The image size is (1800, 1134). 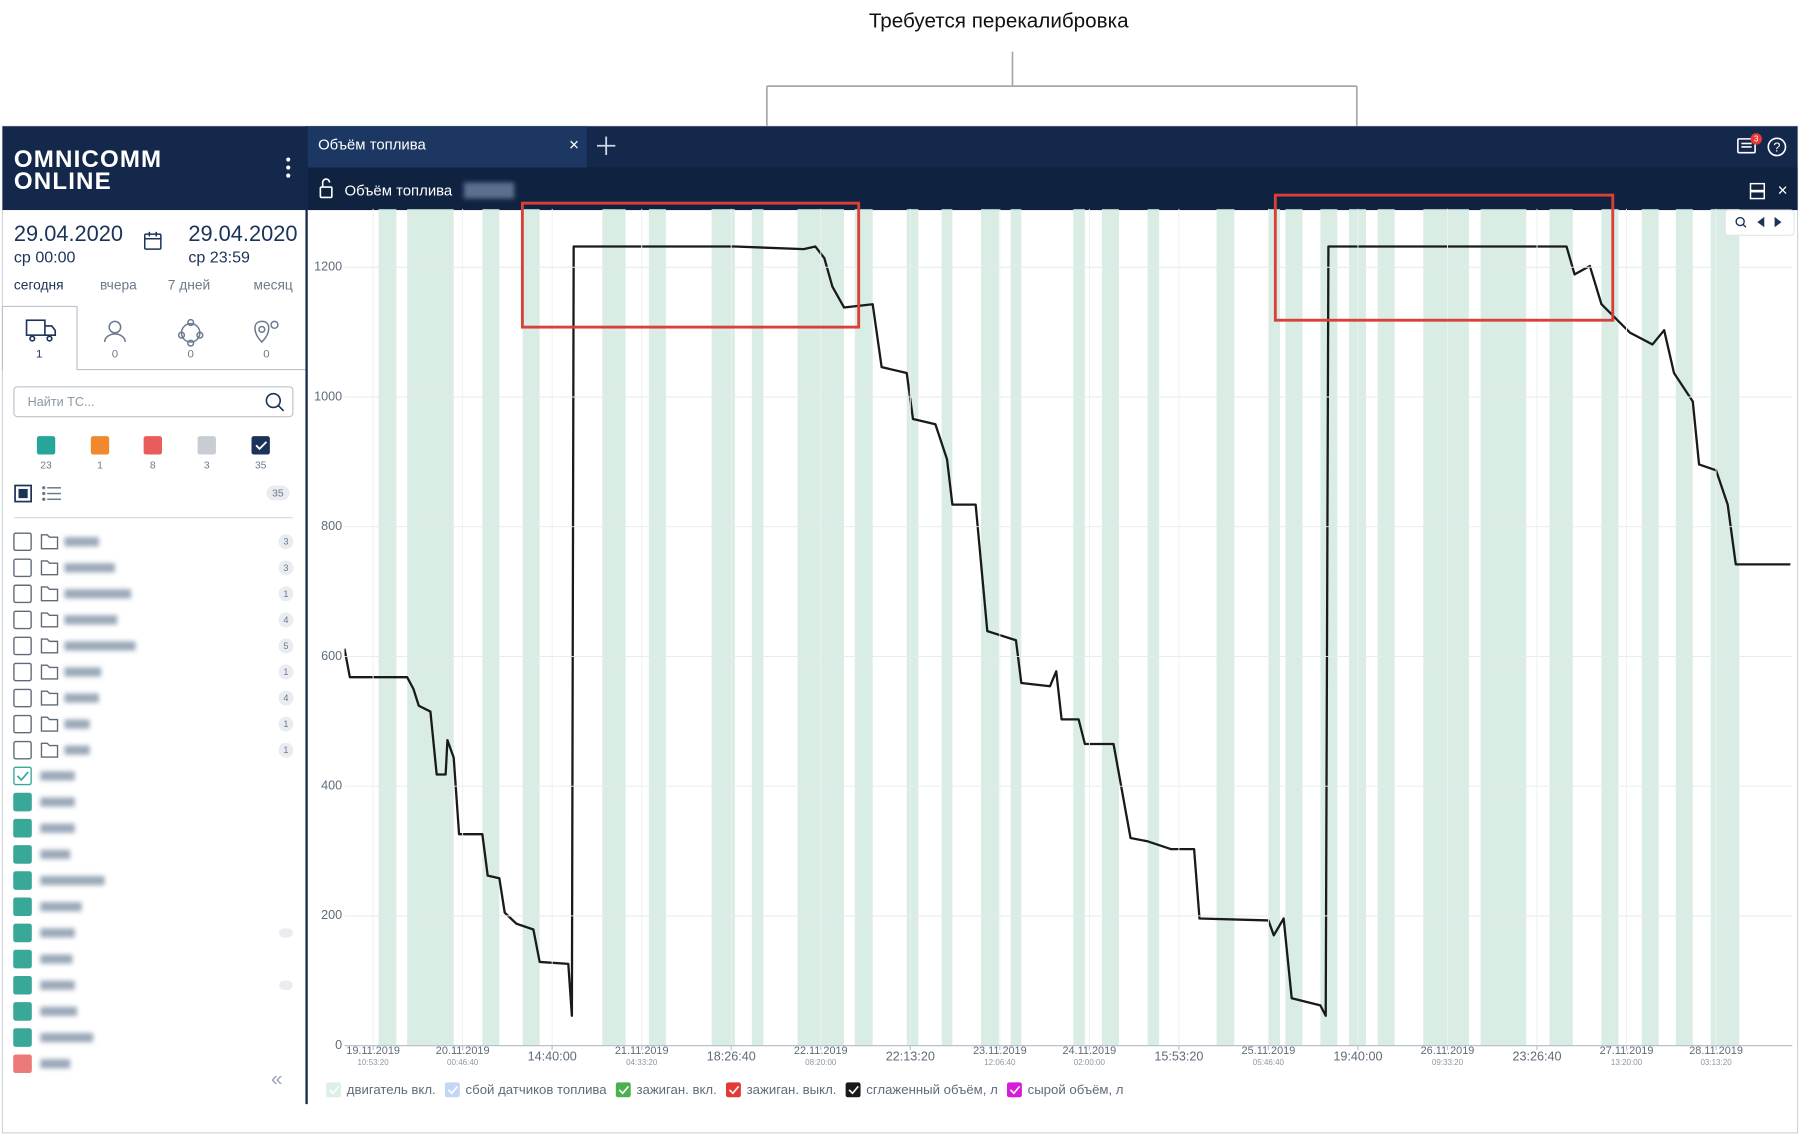 What do you see at coordinates (1448, 1062) in the screenshot?
I see `x-tick-time: 09:33:20` at bounding box center [1448, 1062].